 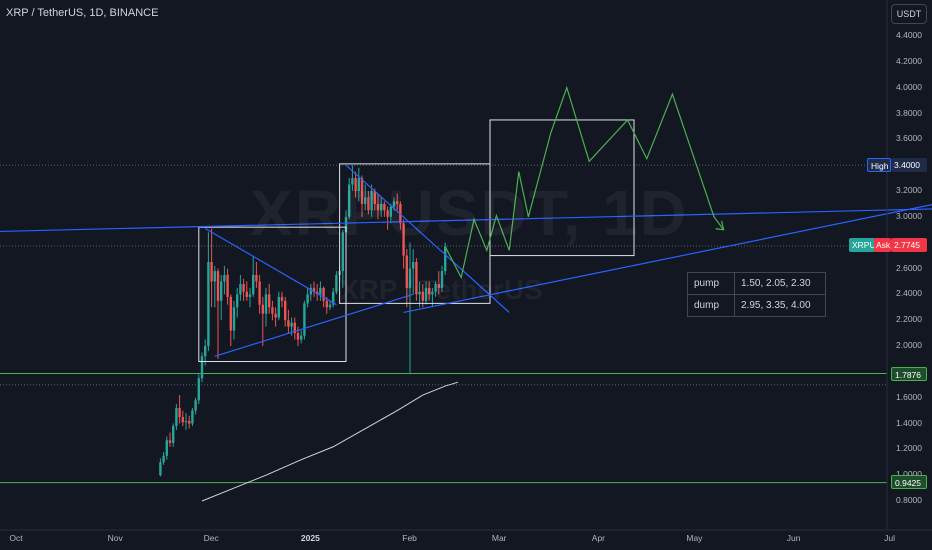 I want to click on table-row: dump 2.95, 3.35, 4.00, so click(x=756, y=305).